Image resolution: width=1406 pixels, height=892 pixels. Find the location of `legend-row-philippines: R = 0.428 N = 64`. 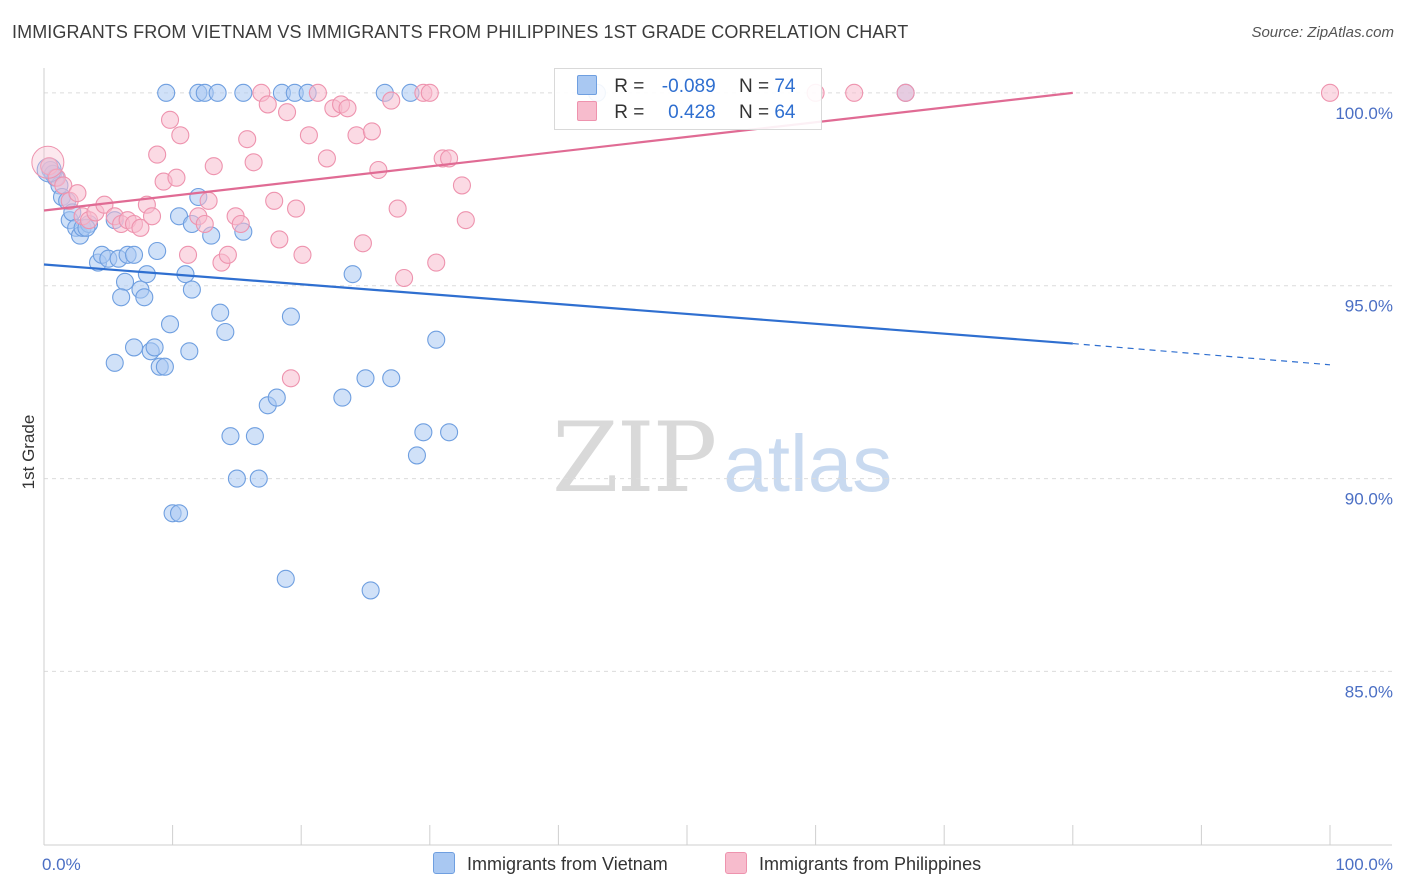

legend-row-philippines: R = 0.428 N = 64 is located at coordinates (686, 114).